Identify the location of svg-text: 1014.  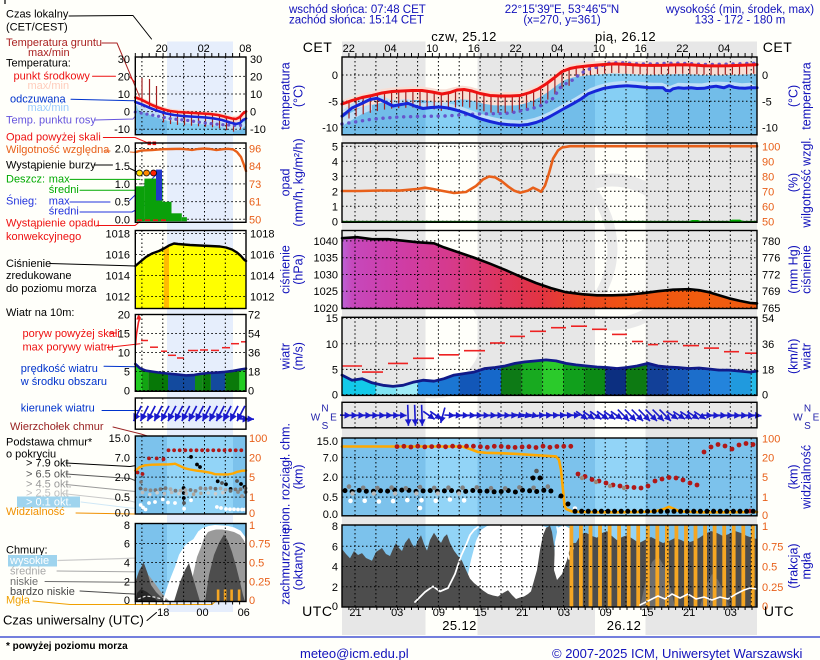
(262, 277).